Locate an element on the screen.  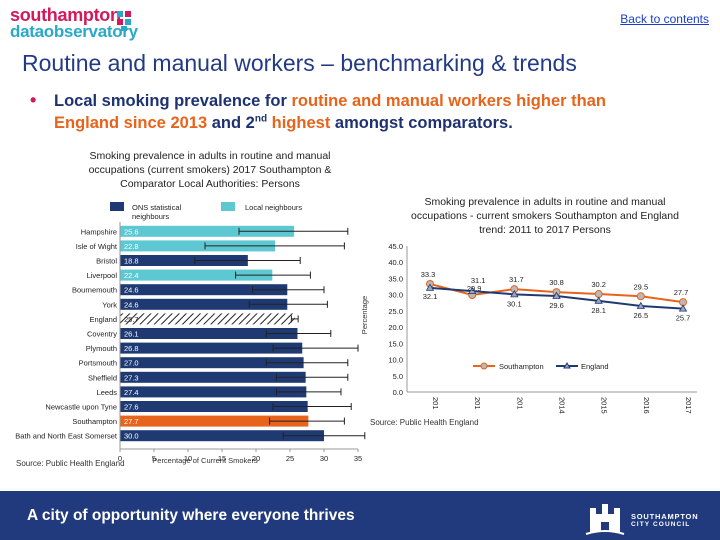
data-label-england: 32.1 is located at coordinates (430, 296).